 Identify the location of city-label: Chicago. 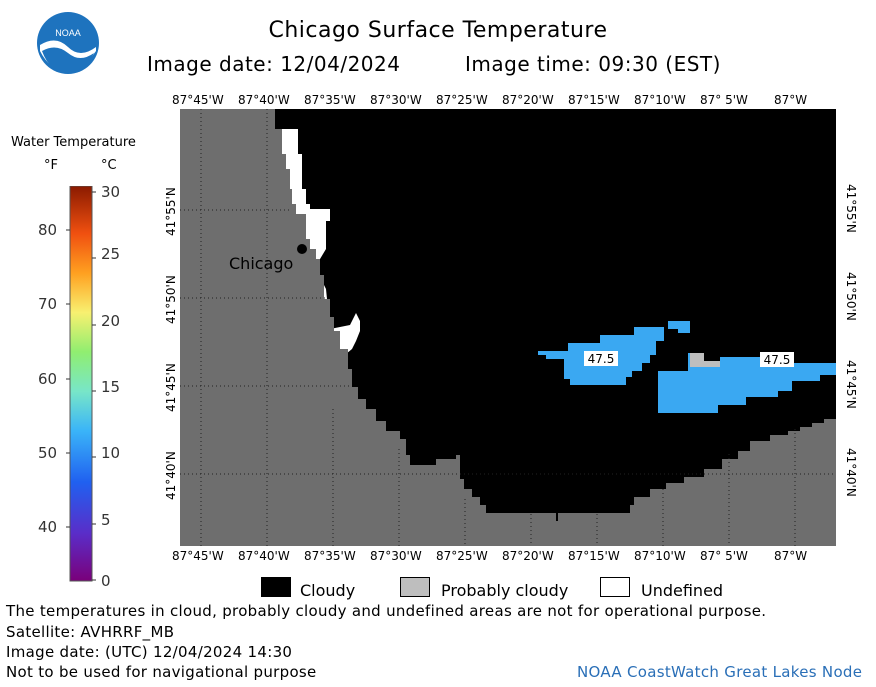
(261, 263).